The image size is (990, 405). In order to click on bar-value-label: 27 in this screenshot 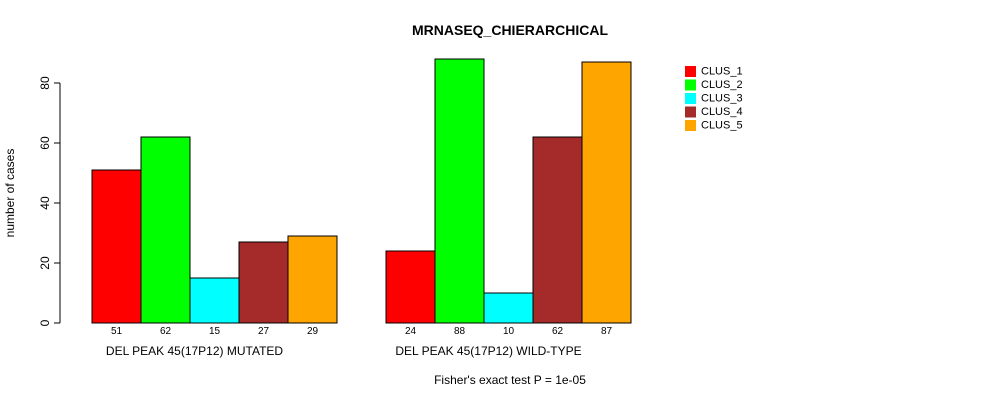, I will do `click(264, 331)`.